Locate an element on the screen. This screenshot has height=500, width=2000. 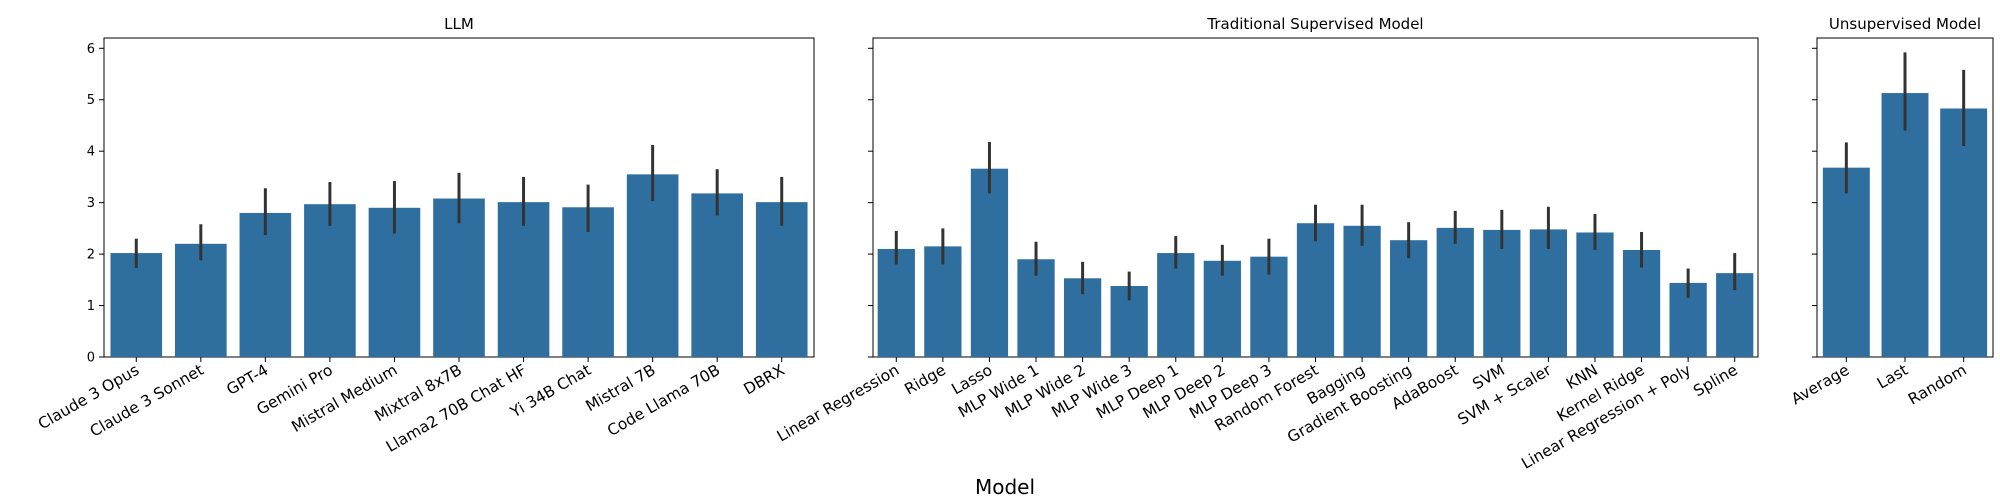
bar-claude-3-opus is located at coordinates (136, 305).